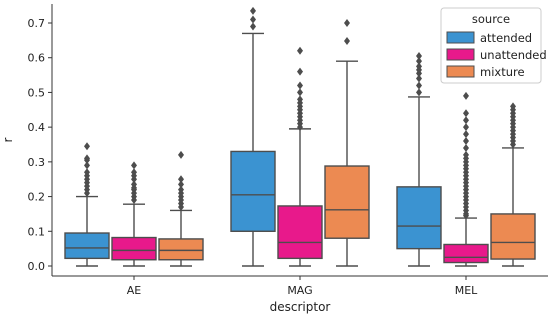 This screenshot has width=555, height=320. Describe the element at coordinates (513, 55) in the screenshot. I see `legend-label-unattended: unattended` at that location.